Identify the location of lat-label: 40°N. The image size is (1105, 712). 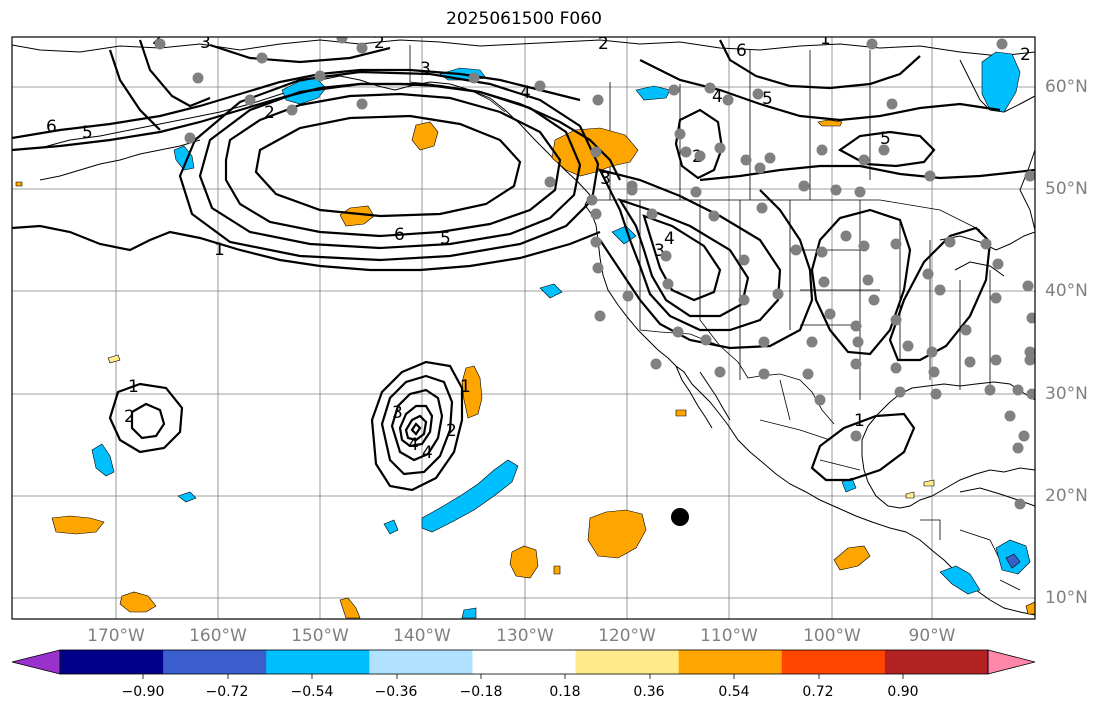
(1066, 291).